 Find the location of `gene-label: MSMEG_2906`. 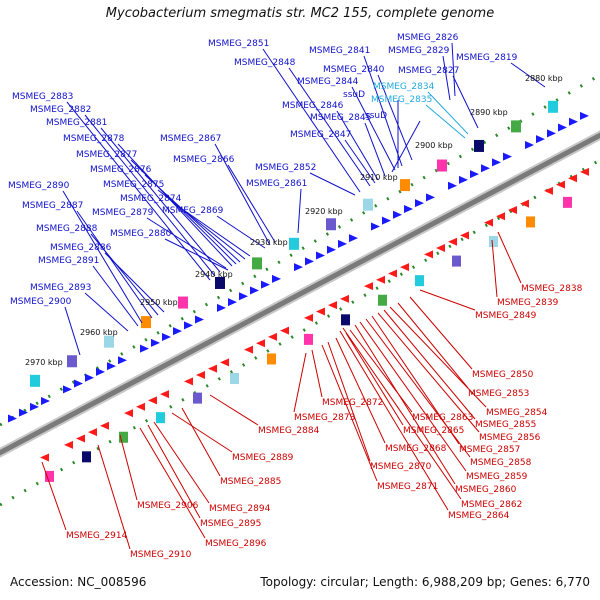

gene-label: MSMEG_2906 is located at coordinates (168, 506).